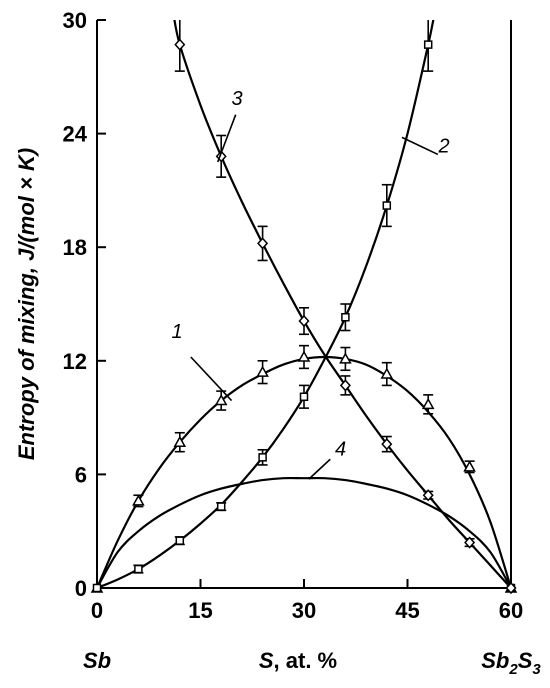  I want to click on series-3-label: 3, so click(237, 99).